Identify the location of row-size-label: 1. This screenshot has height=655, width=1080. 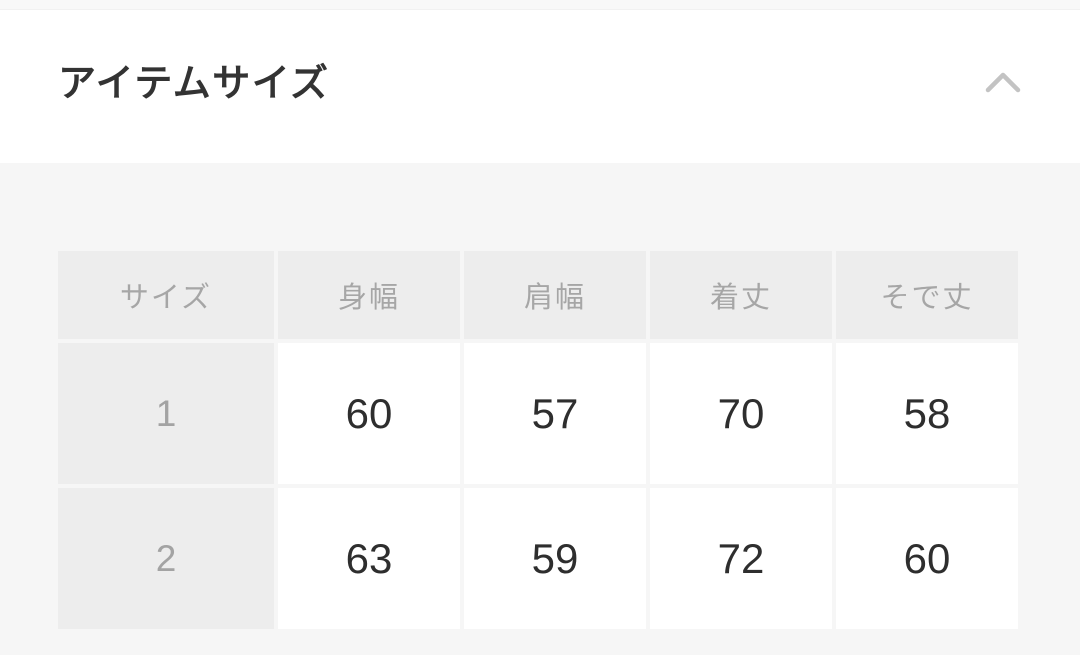
(166, 413).